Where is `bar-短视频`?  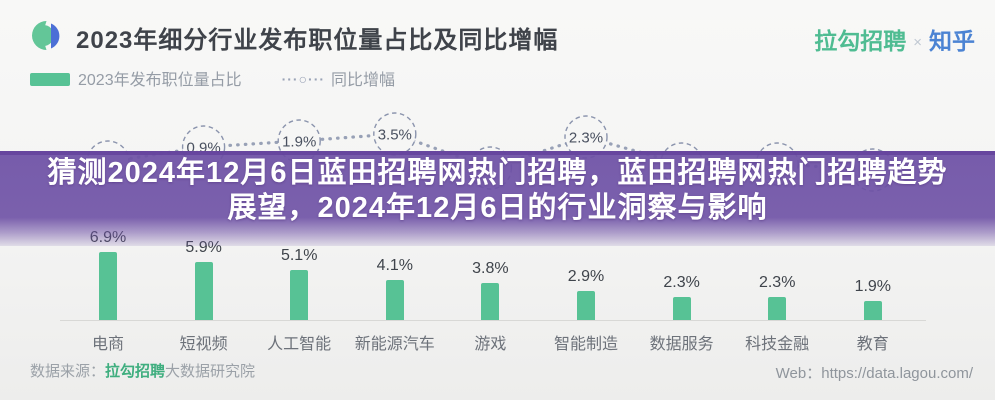 bar-短视频 is located at coordinates (203, 290).